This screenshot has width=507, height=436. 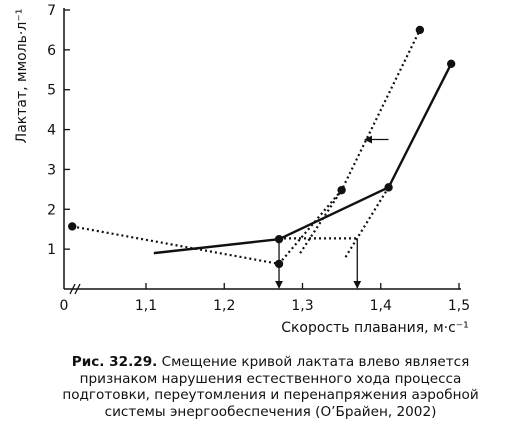 I want to click on y-tick-label: 2, so click(x=51, y=210).